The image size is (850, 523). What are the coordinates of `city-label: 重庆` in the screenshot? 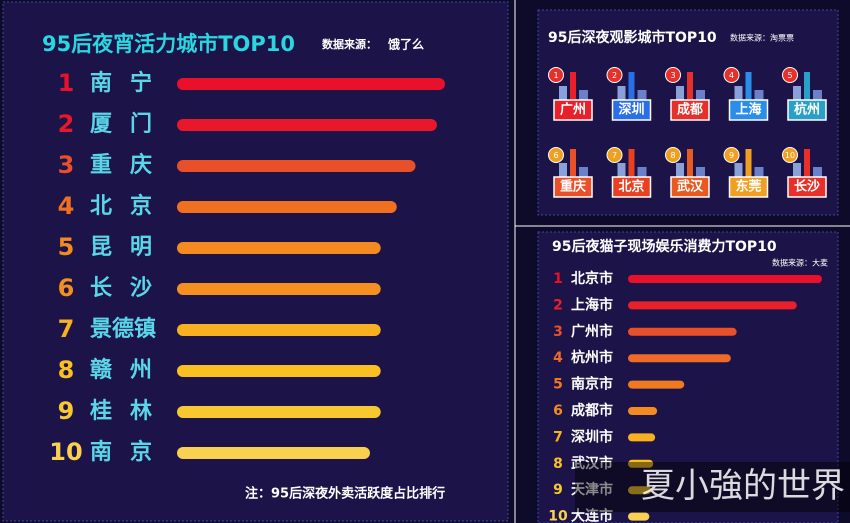 It's located at (573, 187).